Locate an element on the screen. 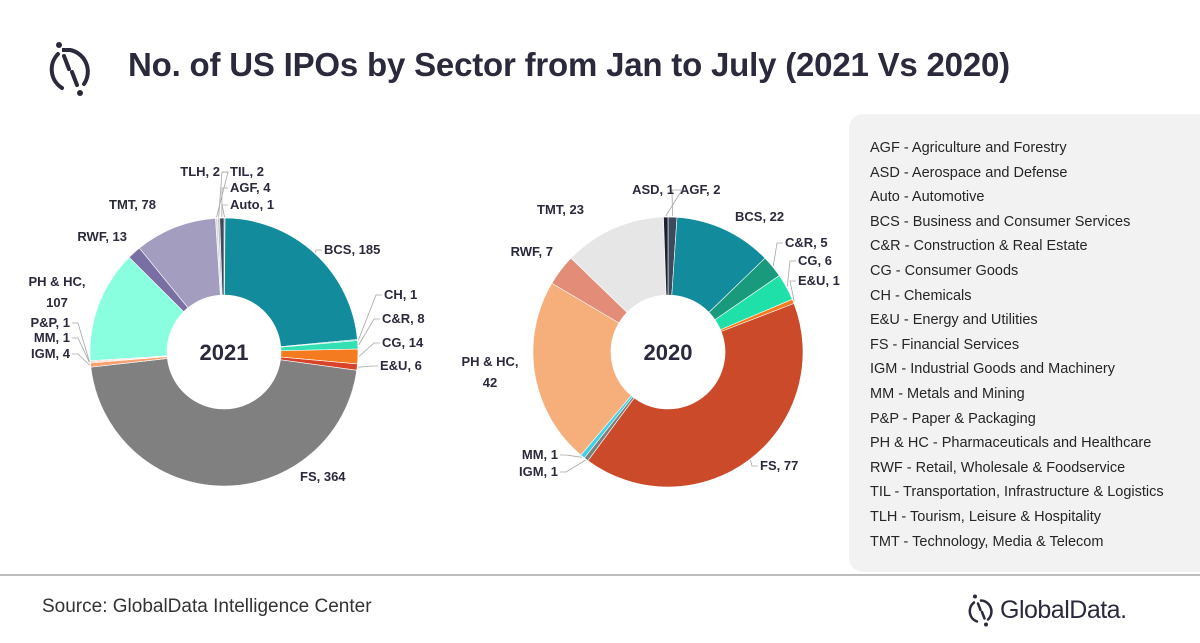  legend-item: PH & HC - Pharmaceuticals and Healthcare is located at coordinates (1017, 443).